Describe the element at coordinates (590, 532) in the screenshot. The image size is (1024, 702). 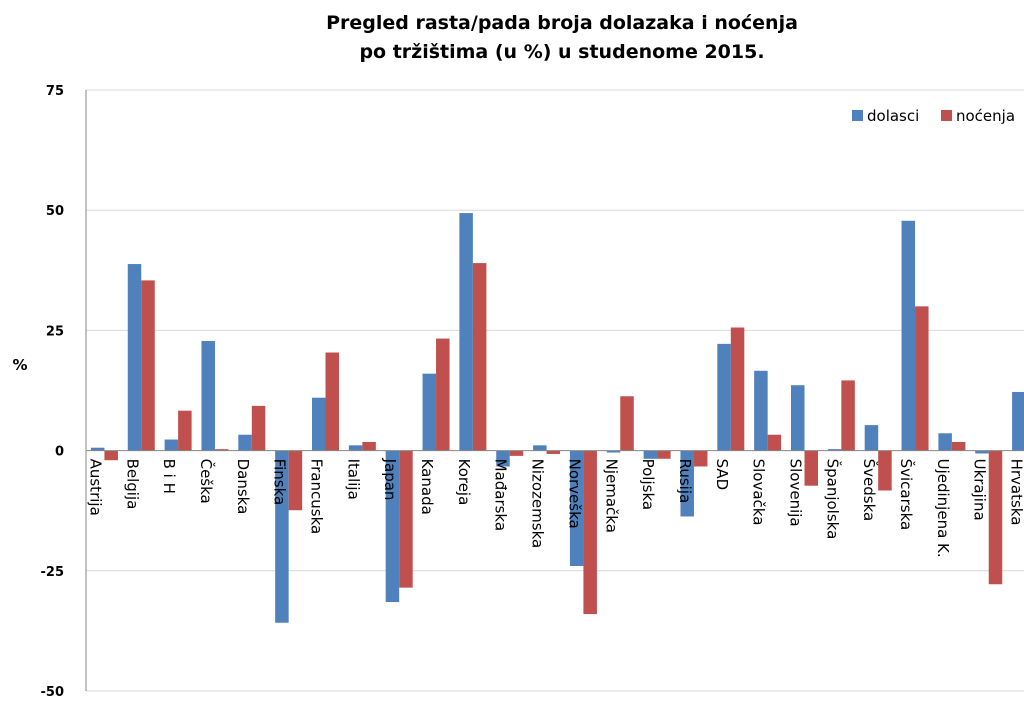
I see `bar-noćenja-Norveška` at that location.